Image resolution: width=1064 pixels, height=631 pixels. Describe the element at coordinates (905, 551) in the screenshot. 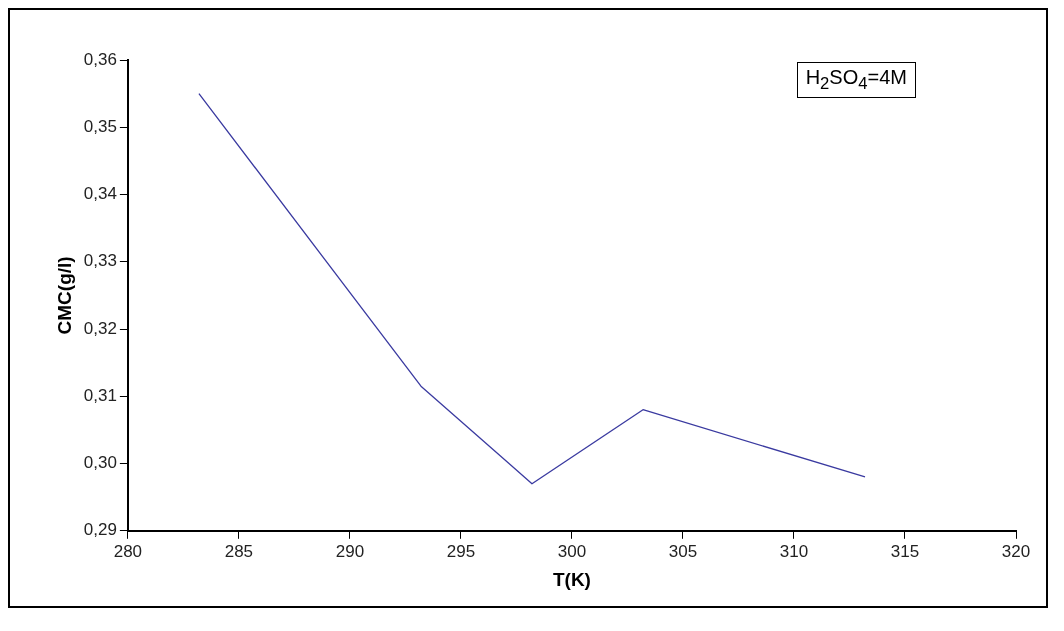

I see `x-tick-label: 315` at that location.